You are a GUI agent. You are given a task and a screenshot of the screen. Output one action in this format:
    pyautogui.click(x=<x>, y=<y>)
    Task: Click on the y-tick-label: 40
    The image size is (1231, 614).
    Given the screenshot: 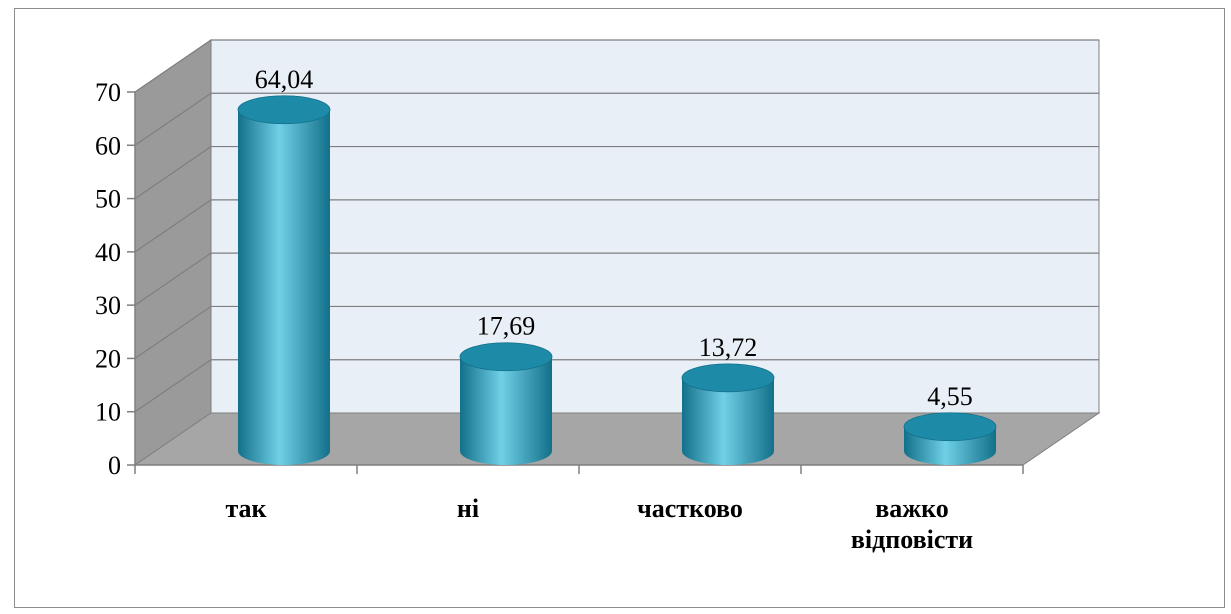 What is the action you would take?
    pyautogui.click(x=108, y=252)
    